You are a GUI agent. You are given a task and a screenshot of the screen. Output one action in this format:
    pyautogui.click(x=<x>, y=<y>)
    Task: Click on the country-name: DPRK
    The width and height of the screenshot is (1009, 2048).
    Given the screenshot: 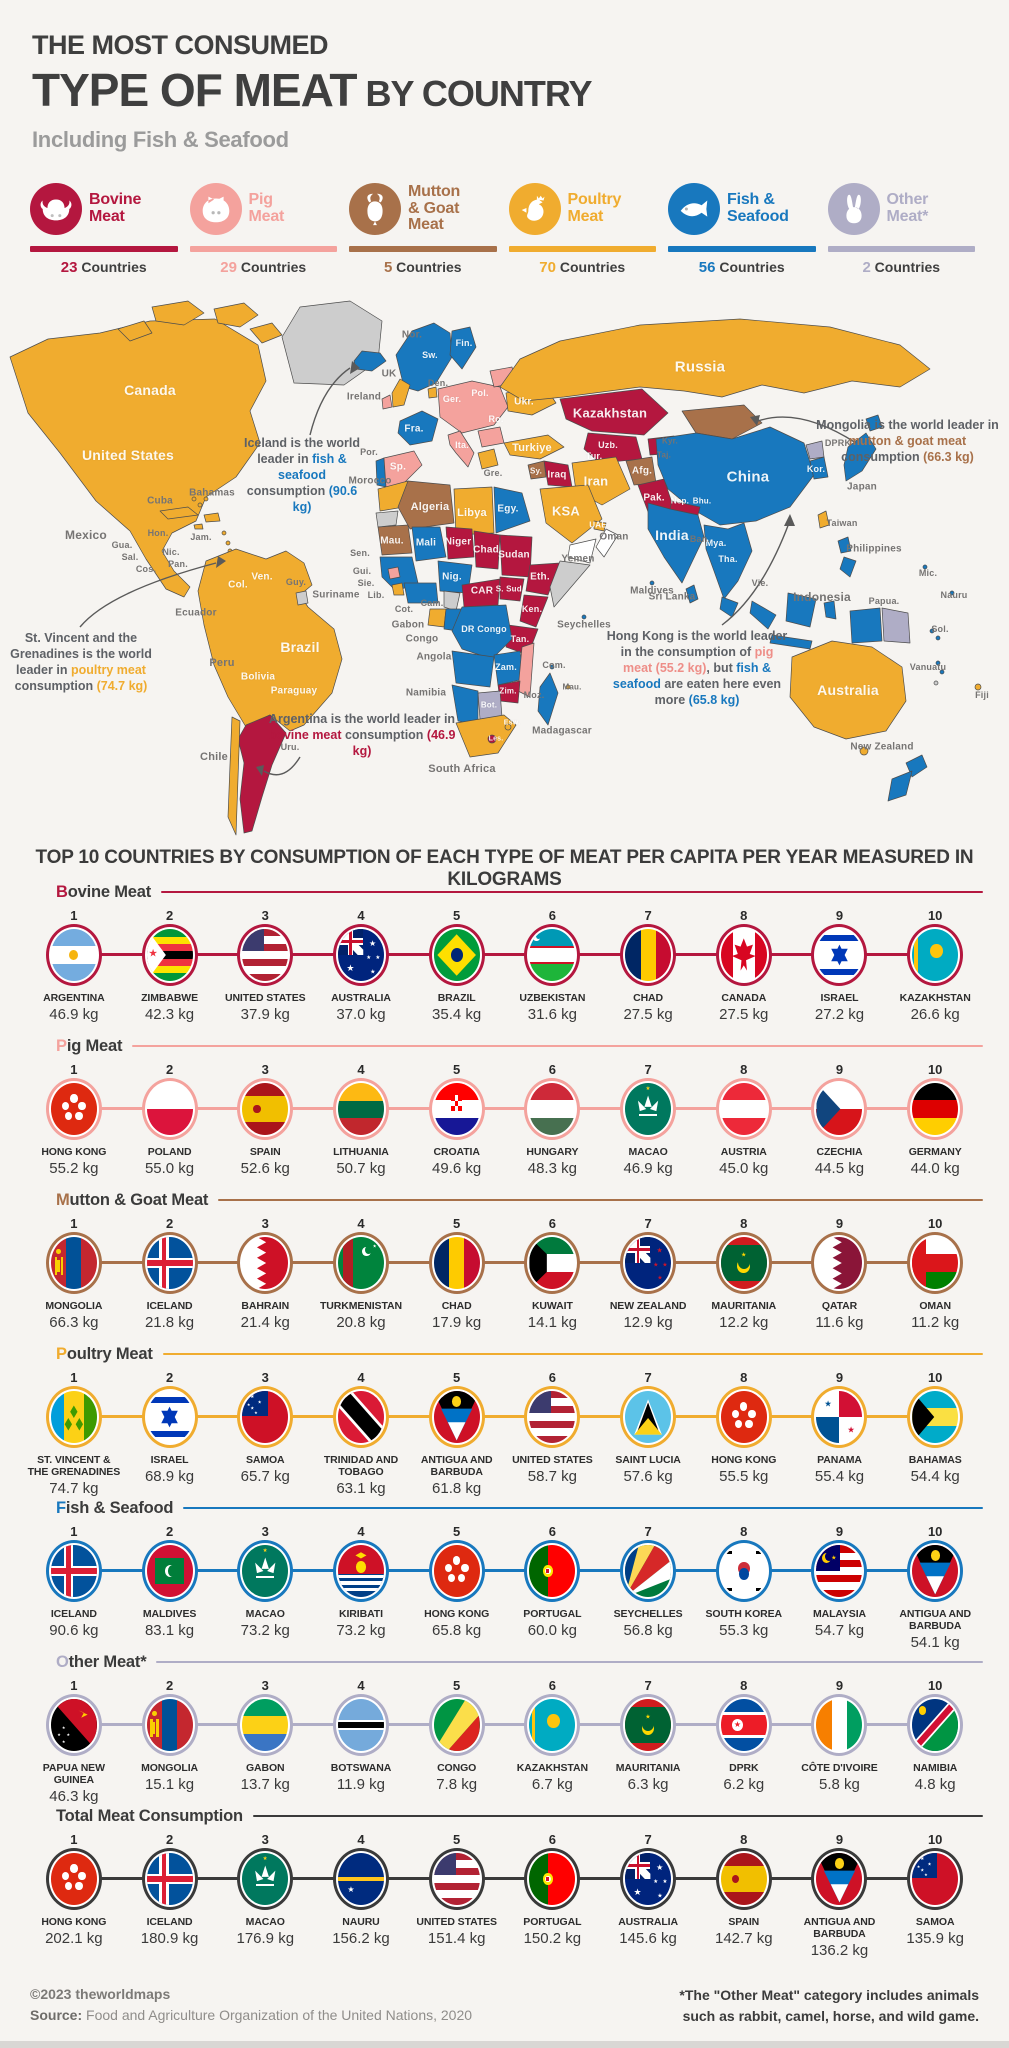 What is the action you would take?
    pyautogui.click(x=744, y=1768)
    